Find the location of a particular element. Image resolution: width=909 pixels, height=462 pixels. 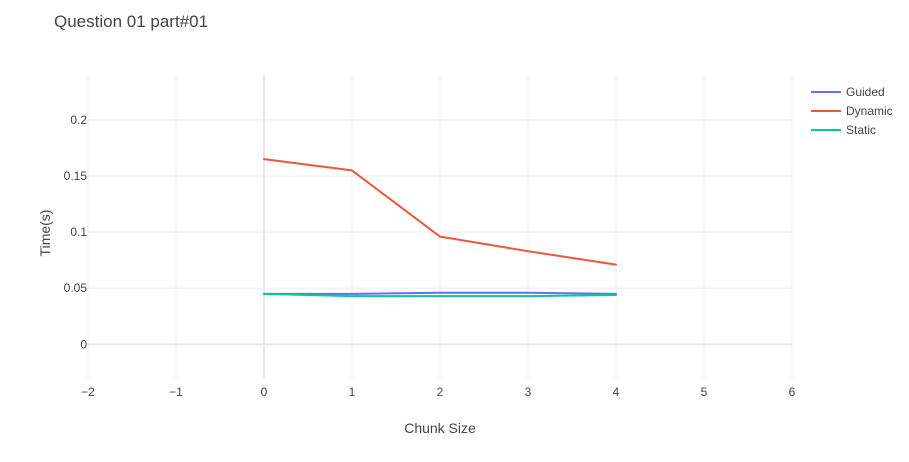

y-tick-label: 0 is located at coordinates (83, 344).